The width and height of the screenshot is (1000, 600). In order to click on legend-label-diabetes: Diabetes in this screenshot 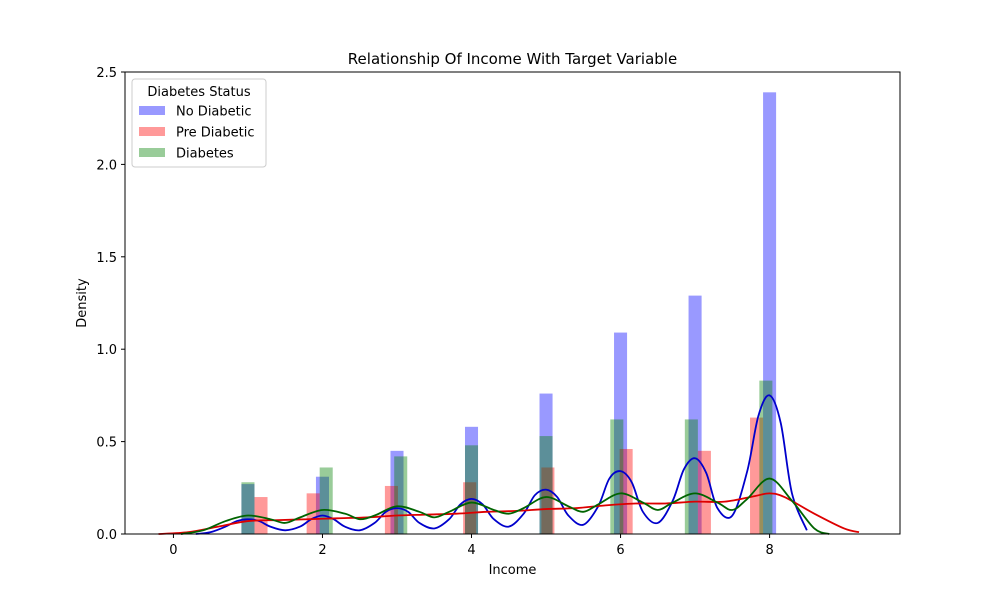, I will do `click(205, 154)`.